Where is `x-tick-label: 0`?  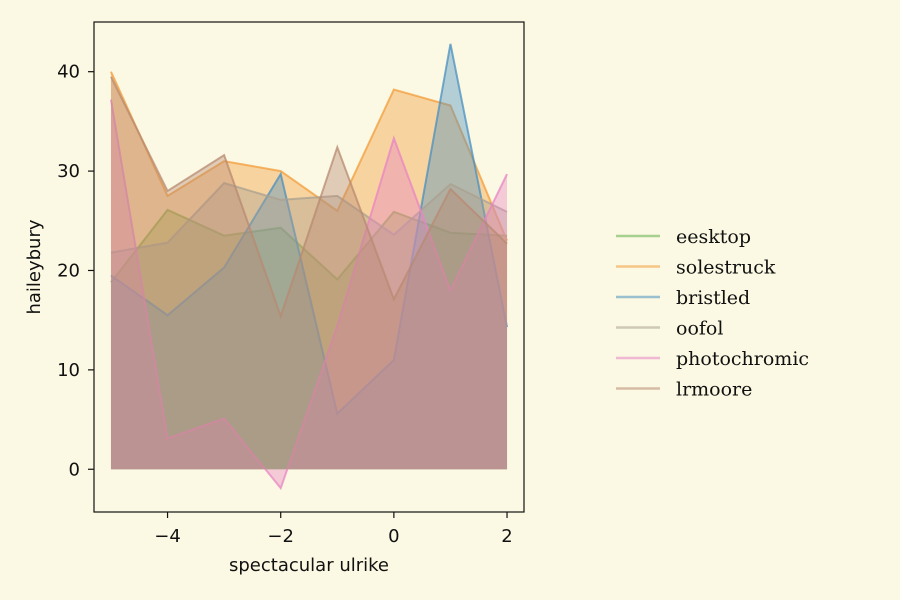 x-tick-label: 0 is located at coordinates (393, 536).